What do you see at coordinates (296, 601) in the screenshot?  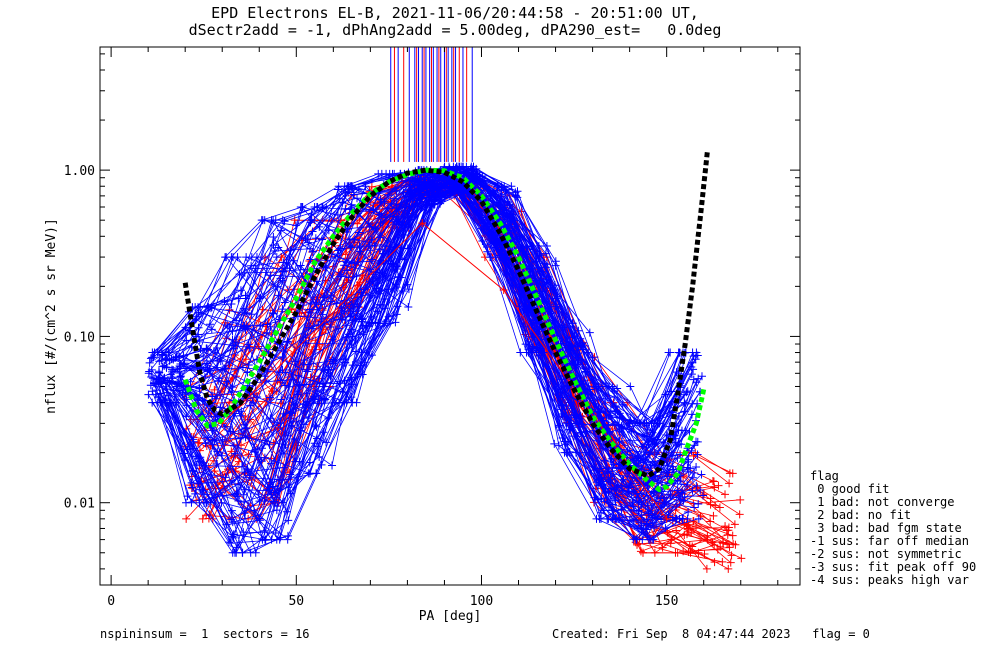 I see `x-tick-label: 50` at bounding box center [296, 601].